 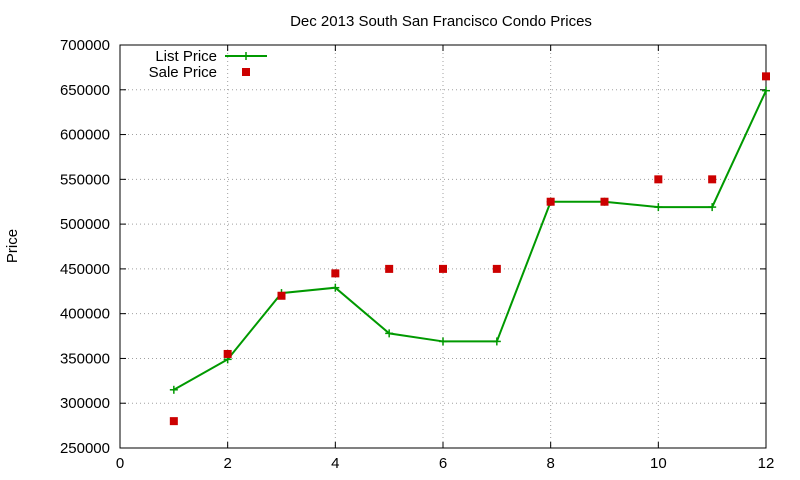 I want to click on x-tick-label: 8, so click(x=550, y=463).